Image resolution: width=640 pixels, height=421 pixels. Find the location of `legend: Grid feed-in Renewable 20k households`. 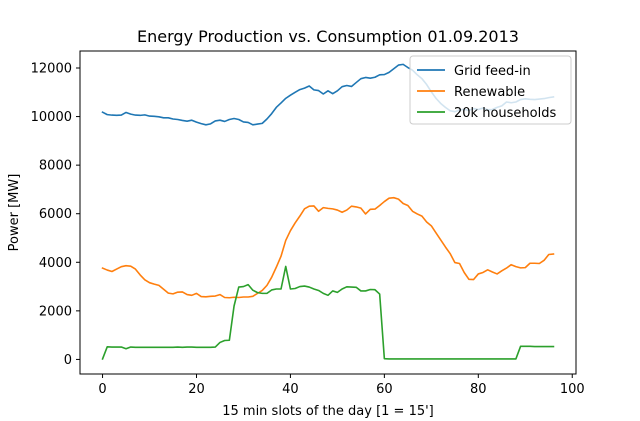

legend: Grid feed-in Renewable 20k households is located at coordinates (490, 90).